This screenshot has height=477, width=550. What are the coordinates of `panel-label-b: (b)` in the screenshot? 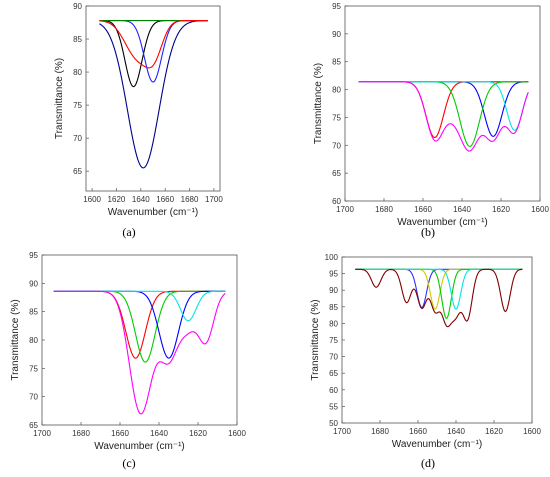 It's located at (428, 232).